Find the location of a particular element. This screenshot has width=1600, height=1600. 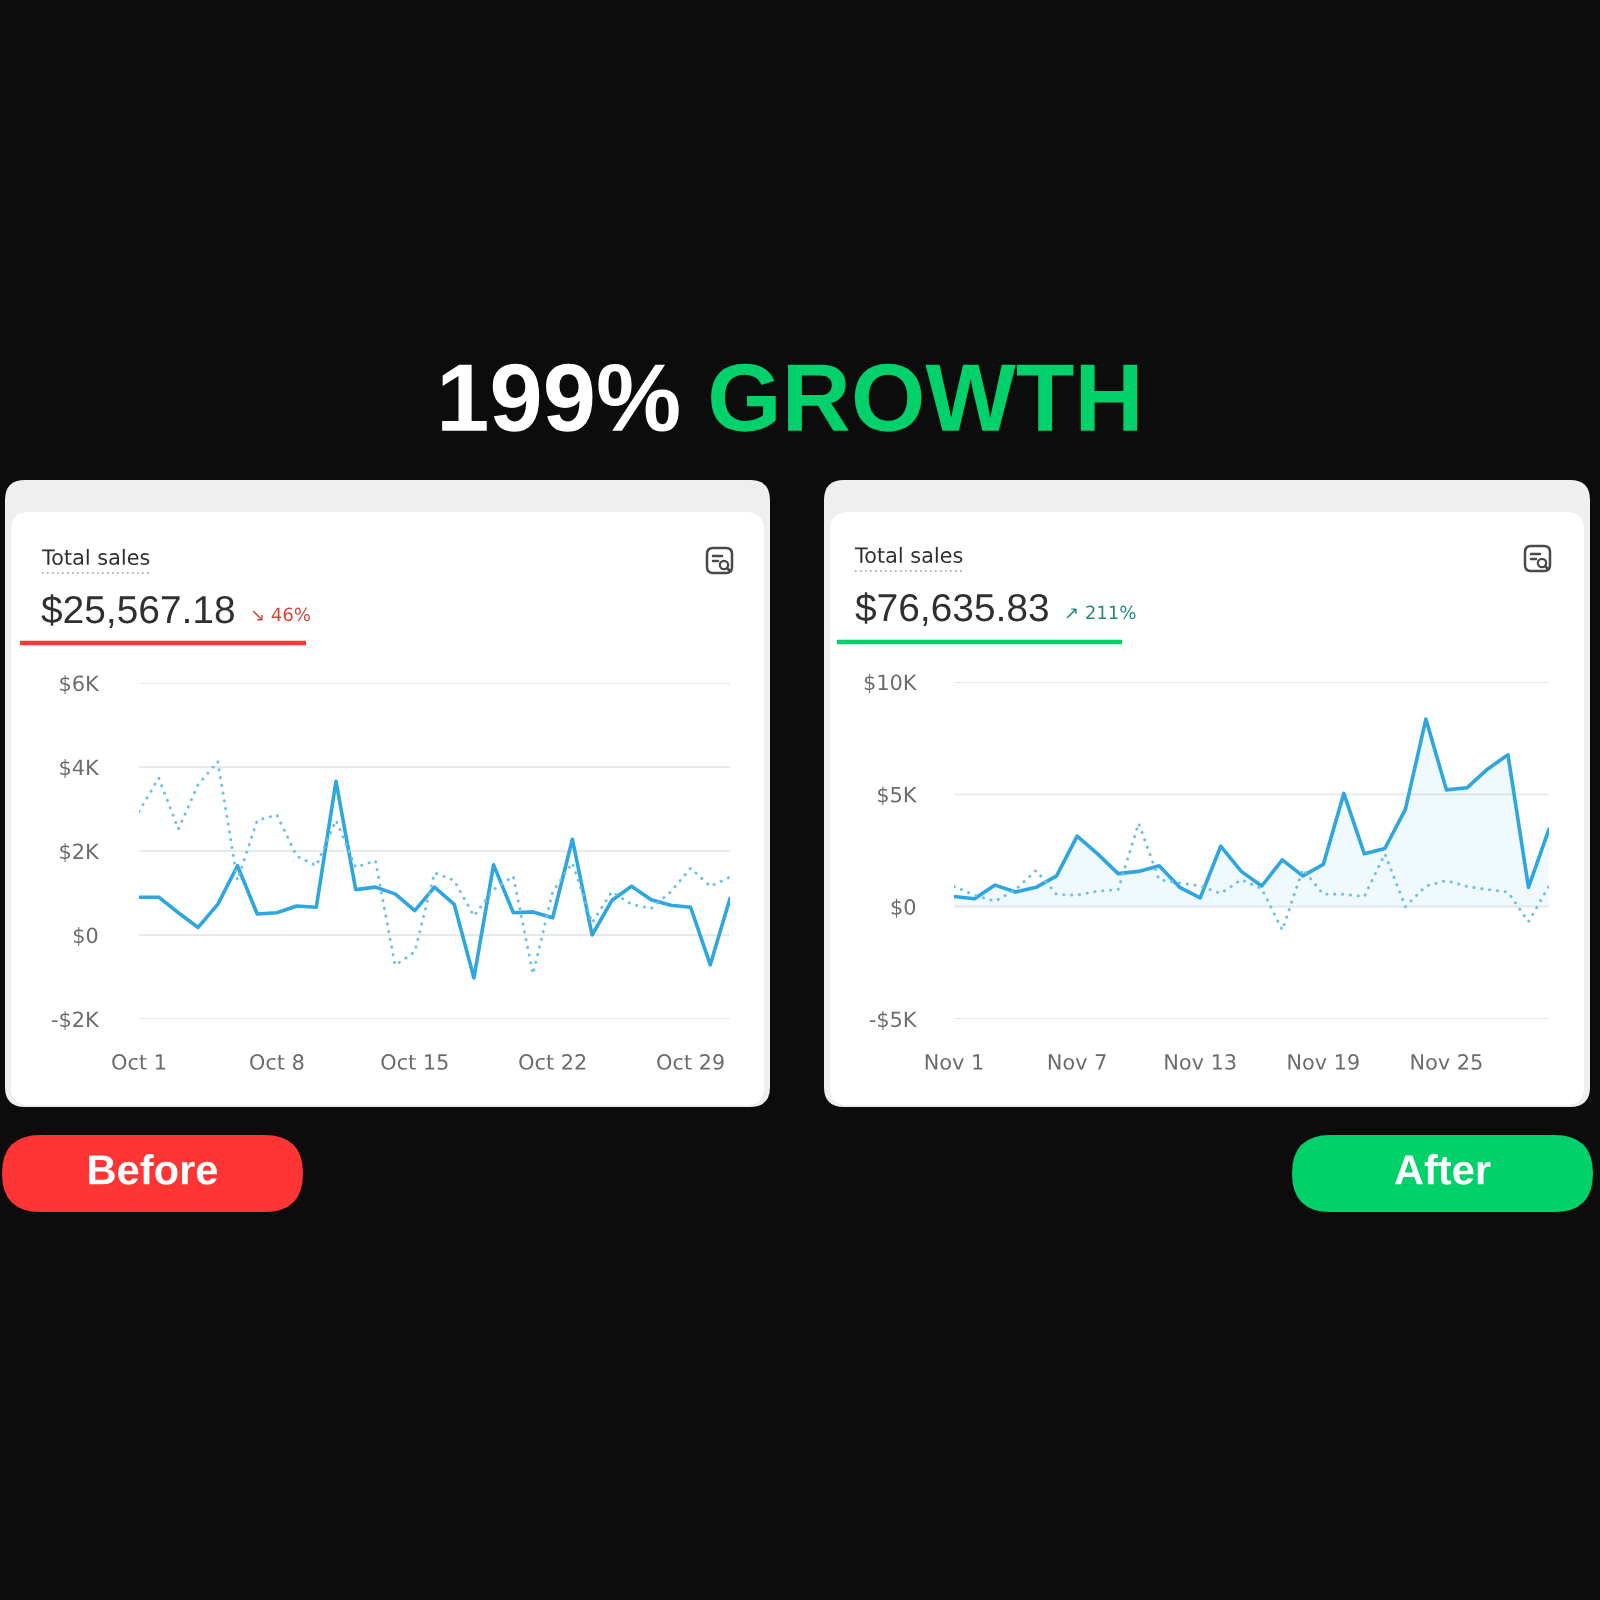

x-tick-label: Nov 13 is located at coordinates (1200, 1062).